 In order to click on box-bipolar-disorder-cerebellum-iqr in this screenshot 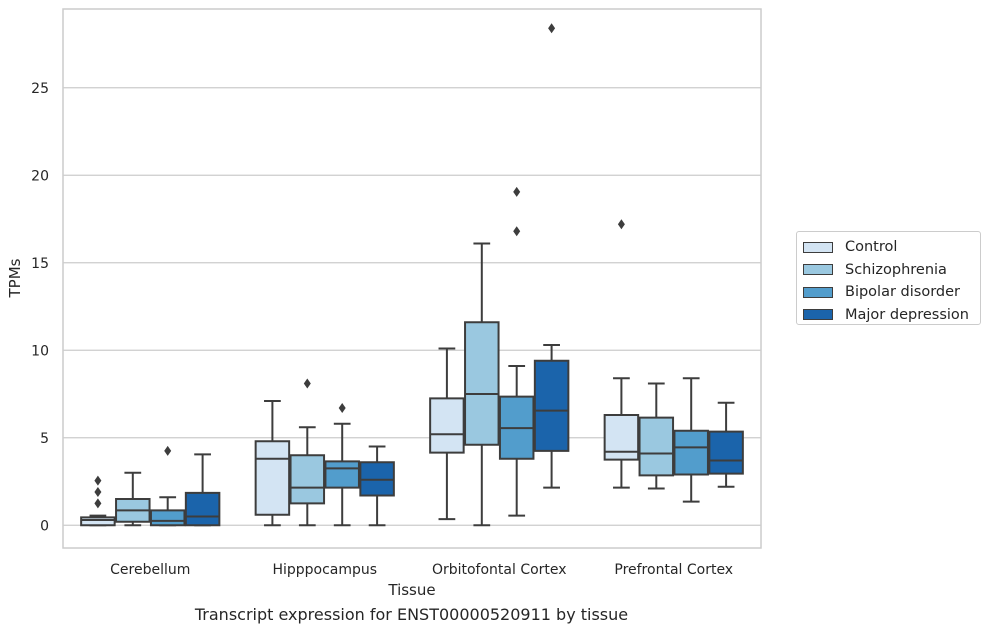, I will do `click(167, 518)`.